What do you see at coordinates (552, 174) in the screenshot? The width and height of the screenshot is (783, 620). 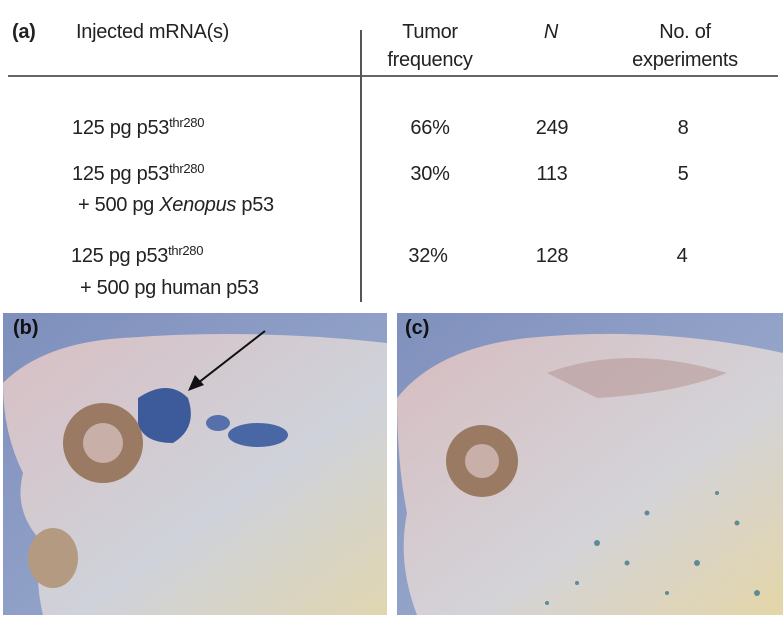 I see `n-cell: 113` at bounding box center [552, 174].